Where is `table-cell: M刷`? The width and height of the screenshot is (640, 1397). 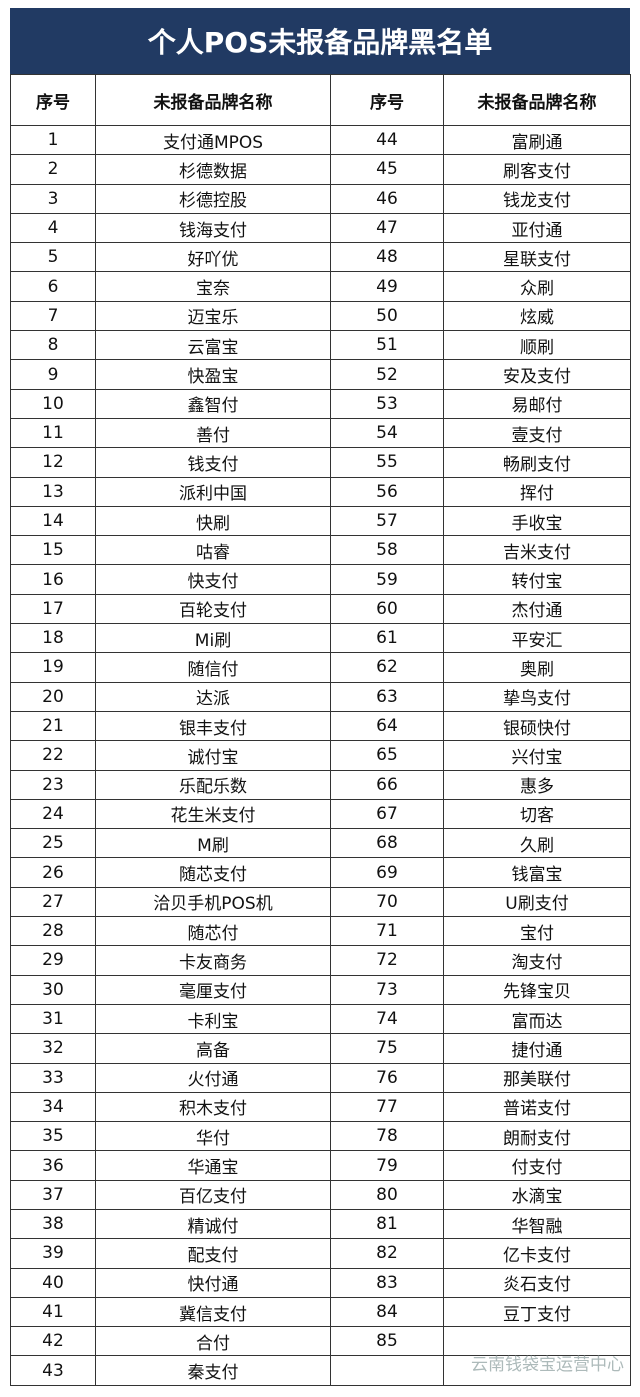
table-cell: M刷 is located at coordinates (213, 843).